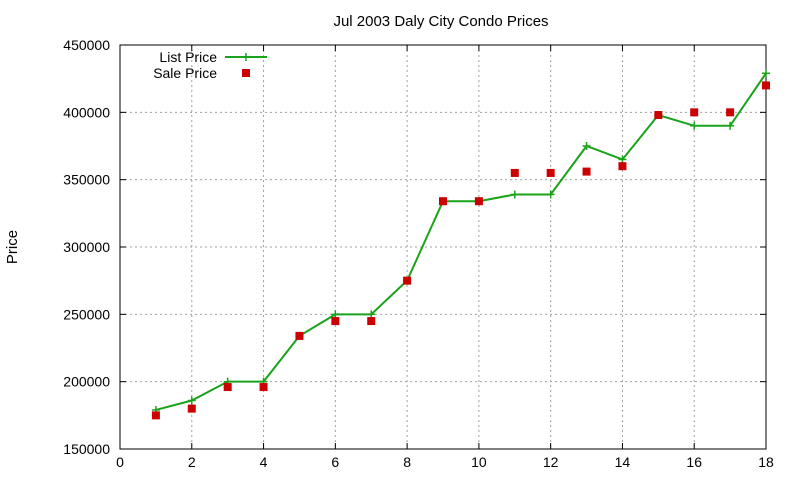  What do you see at coordinates (12, 247) in the screenshot?
I see `y-axis-label: Price` at bounding box center [12, 247].